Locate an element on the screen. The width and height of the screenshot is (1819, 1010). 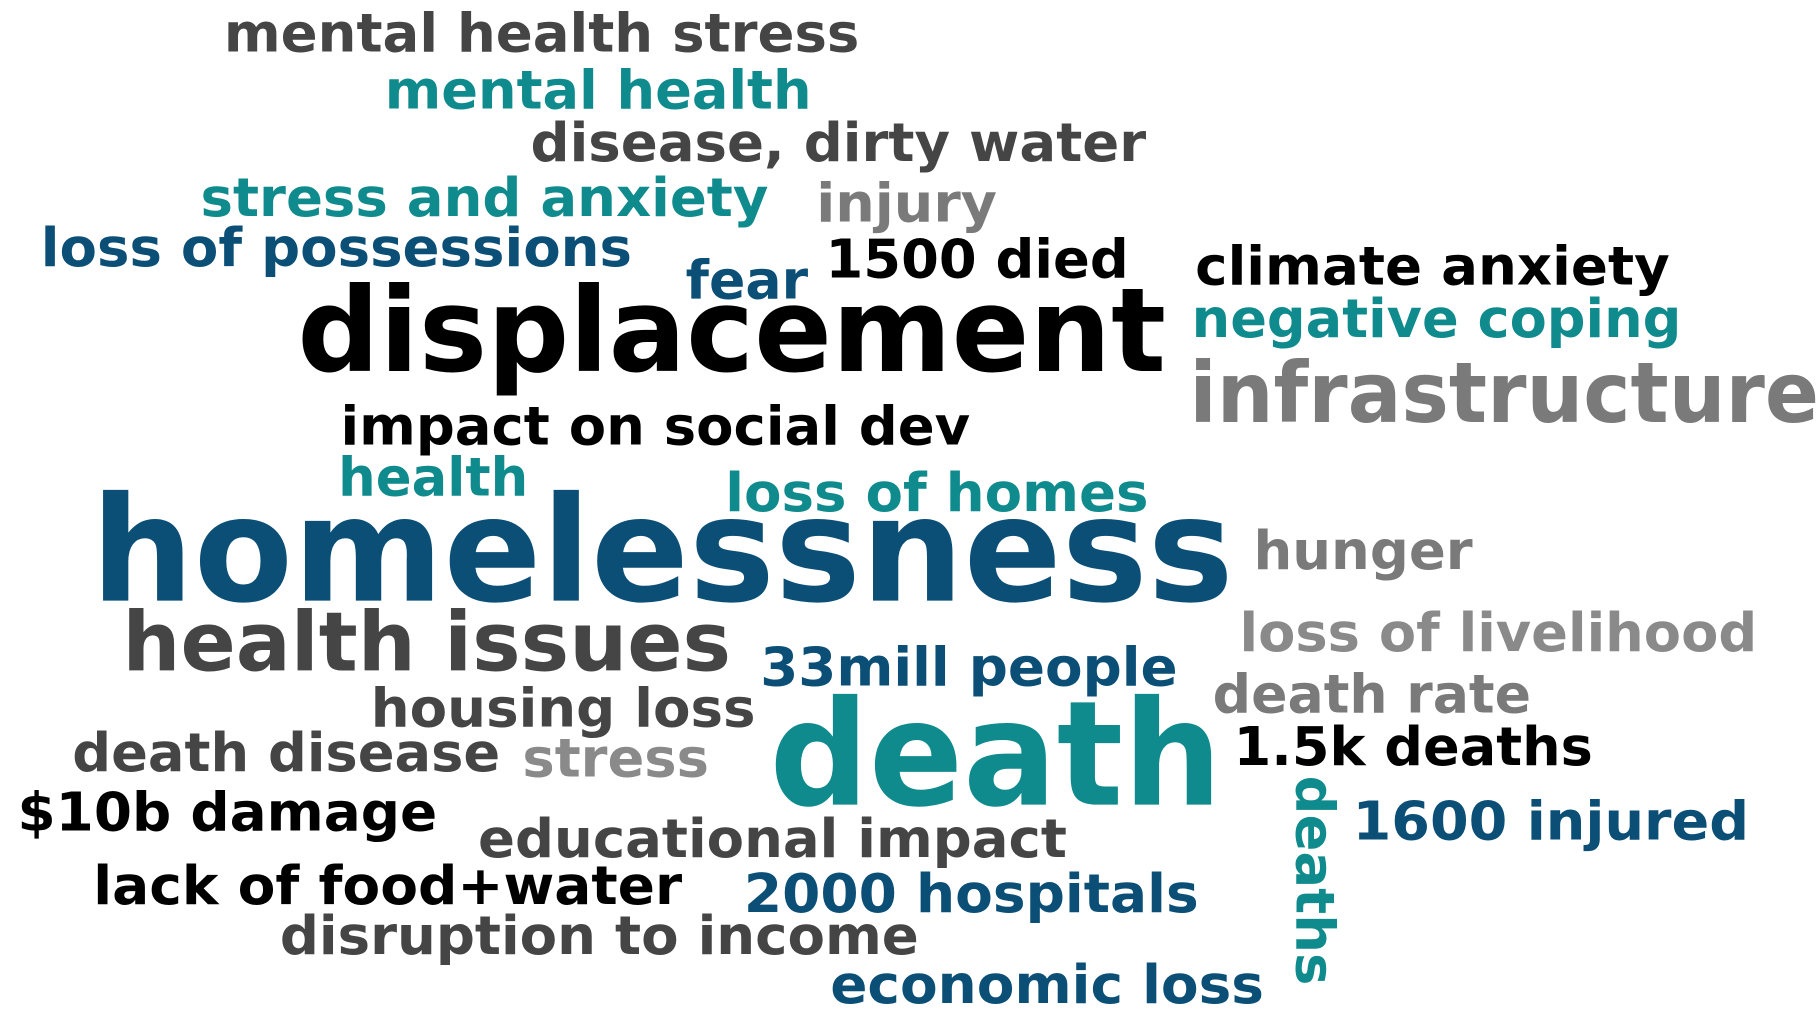
word: 2000 hospitals is located at coordinates (971, 893).